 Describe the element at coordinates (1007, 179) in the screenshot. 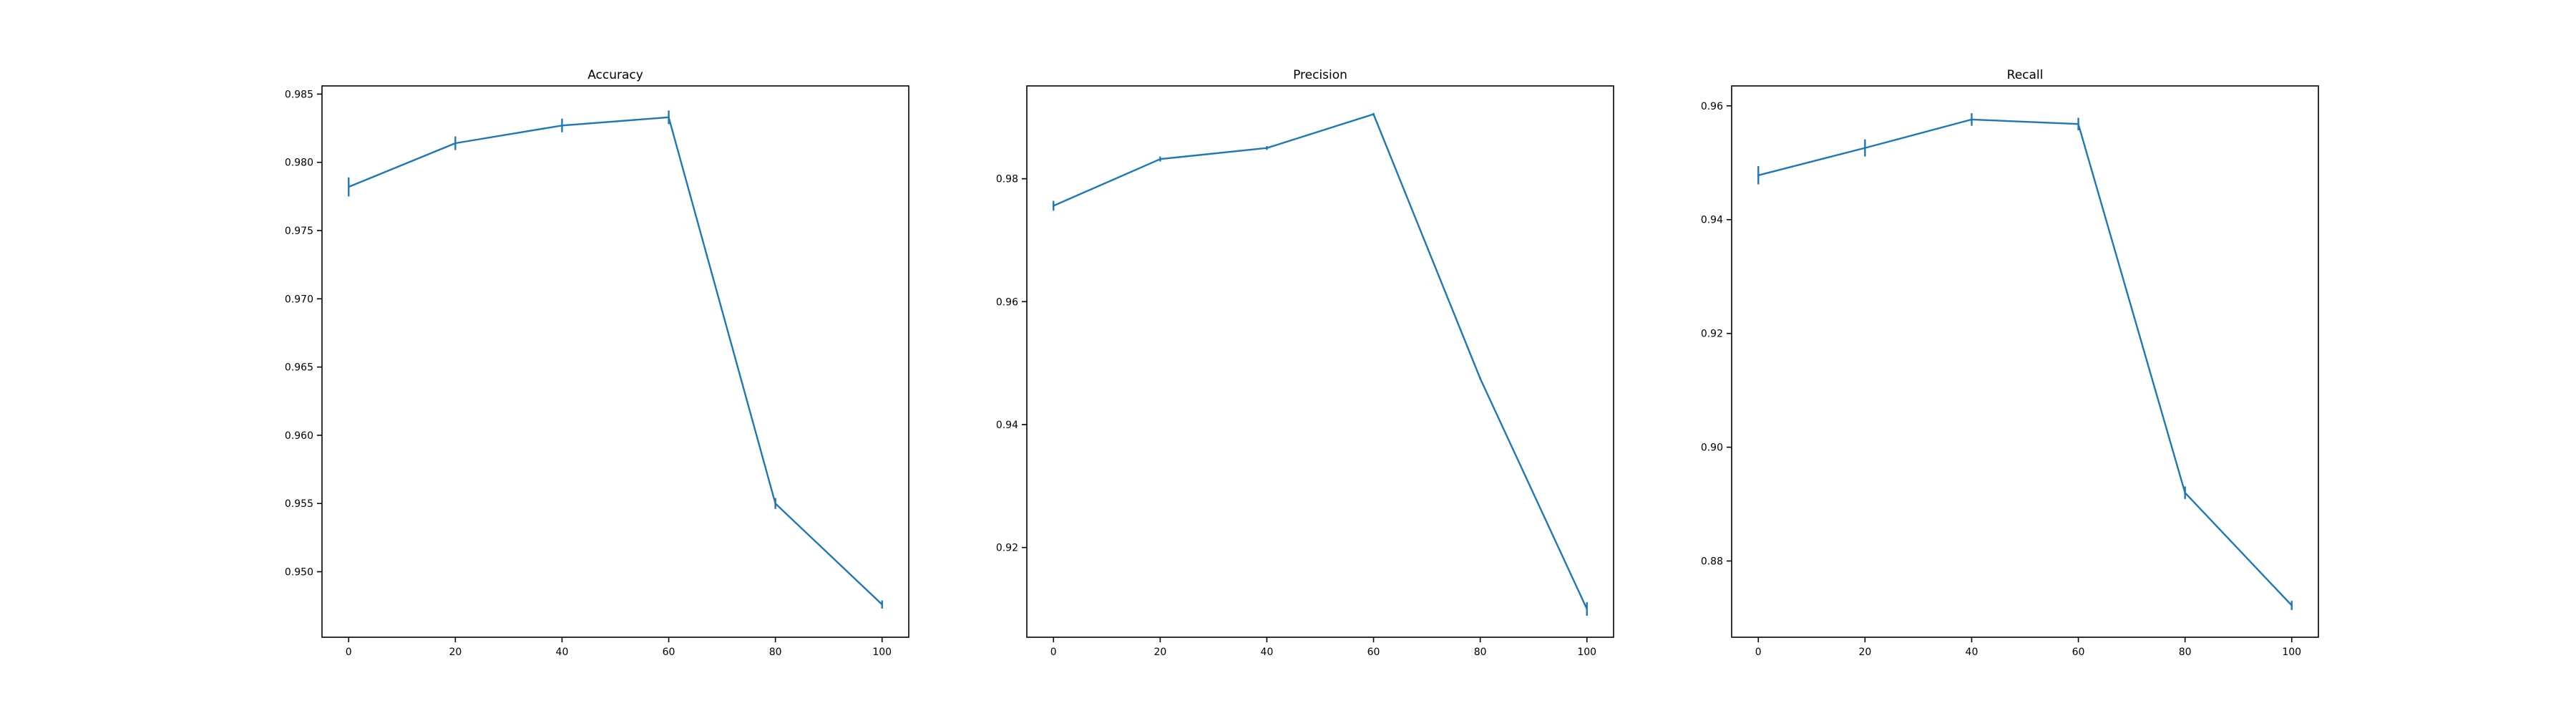

I see `y-tick-label: 0.98` at that location.